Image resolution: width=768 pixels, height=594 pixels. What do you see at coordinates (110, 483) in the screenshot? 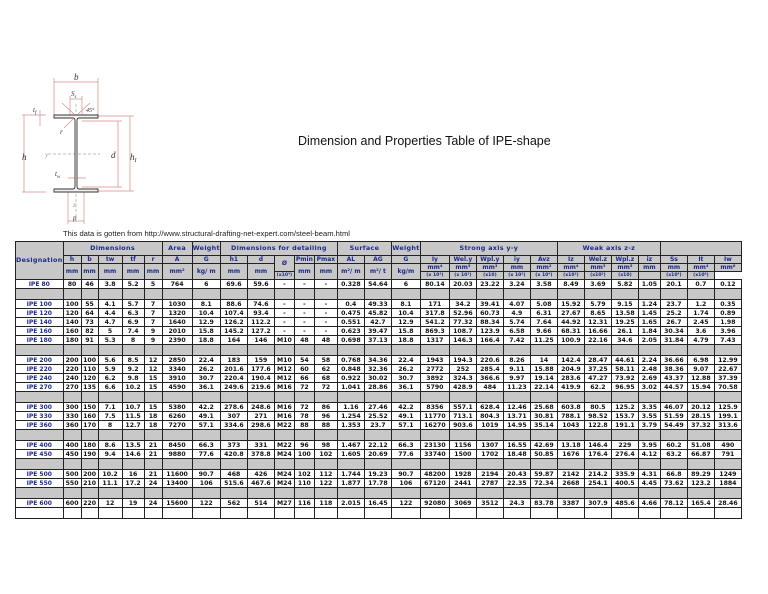
I see `value-cell: 11.1` at bounding box center [110, 483].